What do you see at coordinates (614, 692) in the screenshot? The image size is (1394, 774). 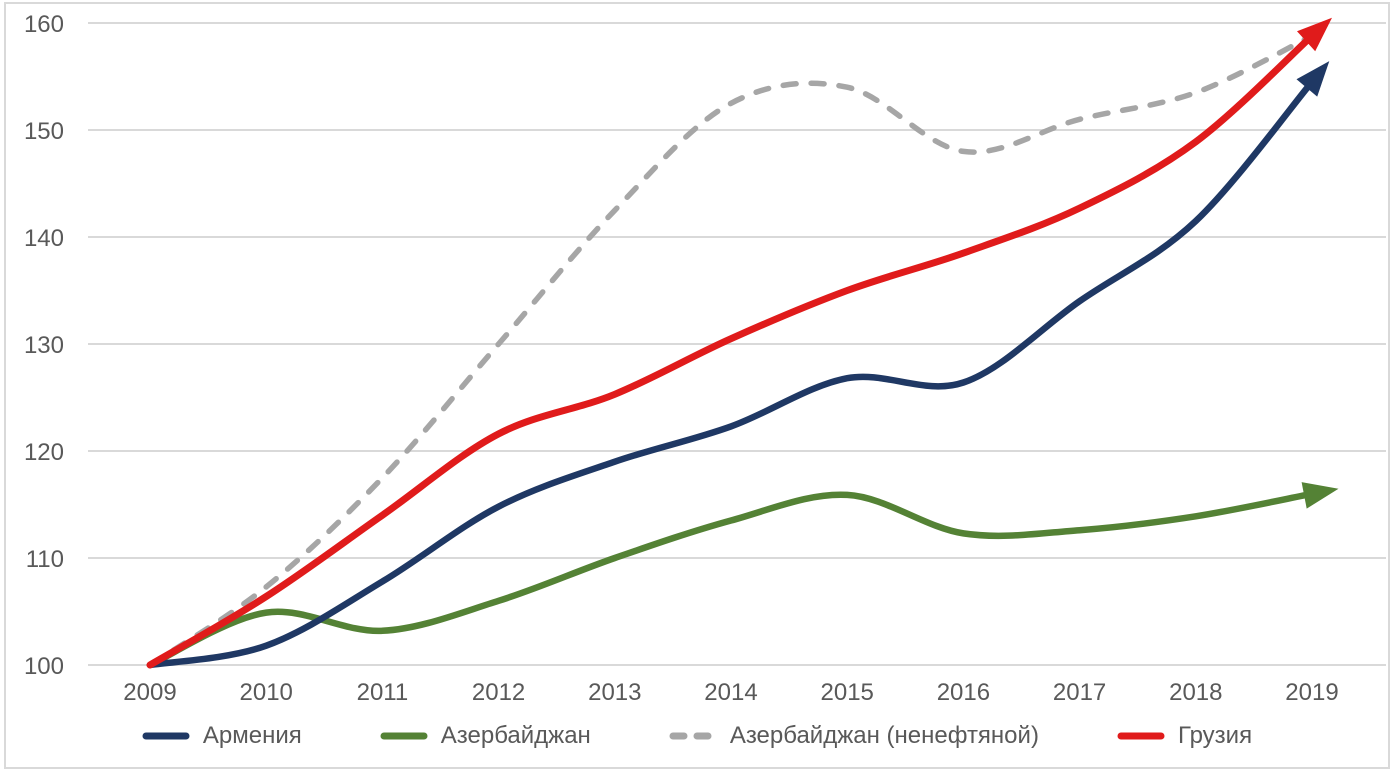 I see `x-tick-label: 2013` at bounding box center [614, 692].